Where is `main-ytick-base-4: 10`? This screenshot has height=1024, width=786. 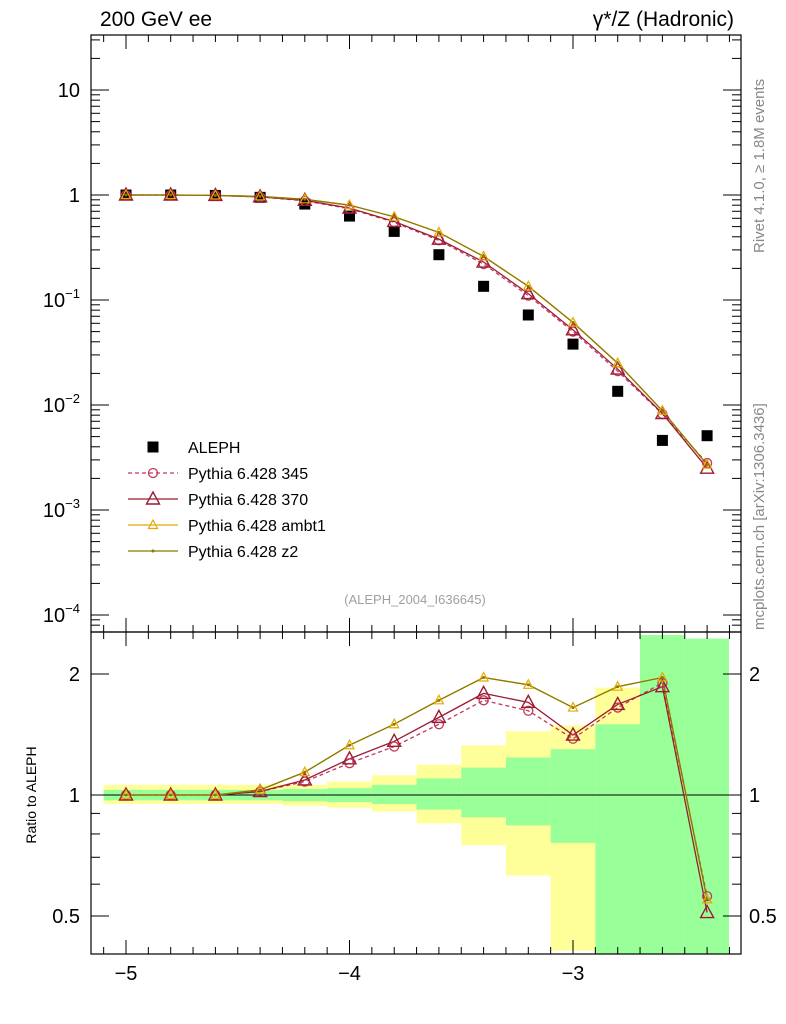 main-ytick-base-4: 10 is located at coordinates (54, 511).